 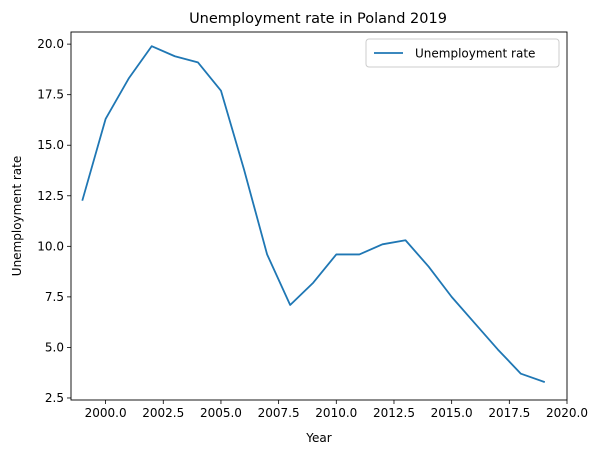 What do you see at coordinates (336, 413) in the screenshot?
I see `x-tick-label: 2010.0` at bounding box center [336, 413].